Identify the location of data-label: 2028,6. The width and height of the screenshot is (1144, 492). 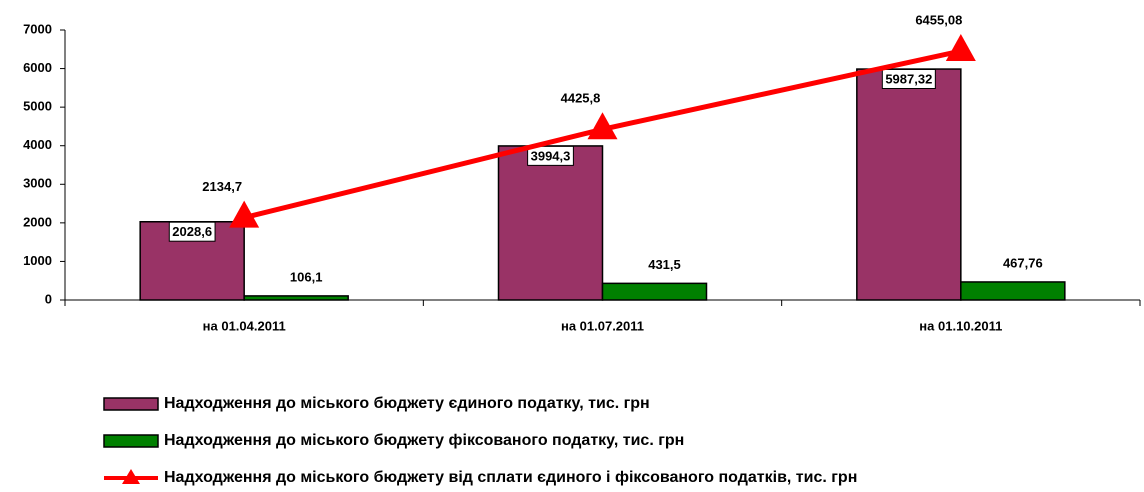
(192, 231).